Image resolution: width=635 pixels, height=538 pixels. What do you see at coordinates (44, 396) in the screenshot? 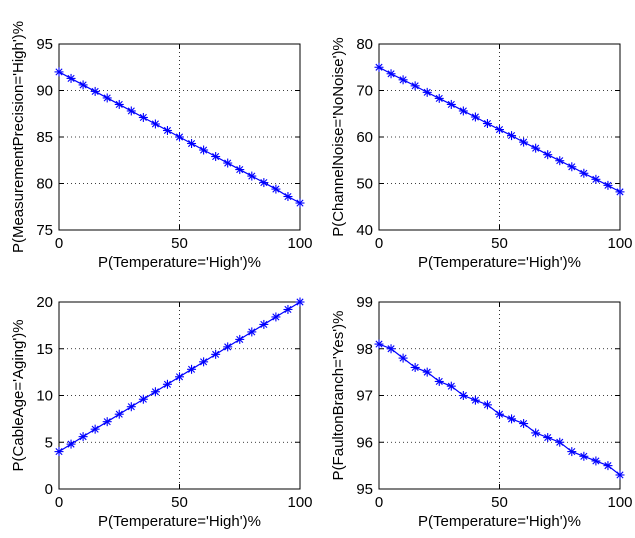
I see `y-tick-label: 10` at bounding box center [44, 396].